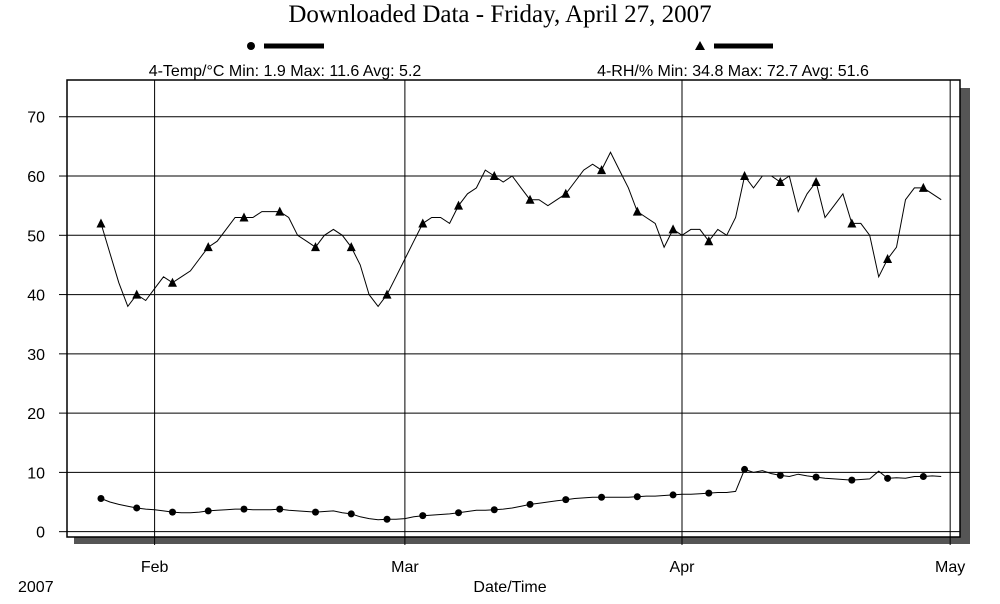  What do you see at coordinates (40, 533) in the screenshot?
I see `y-tick-label: 0` at bounding box center [40, 533].